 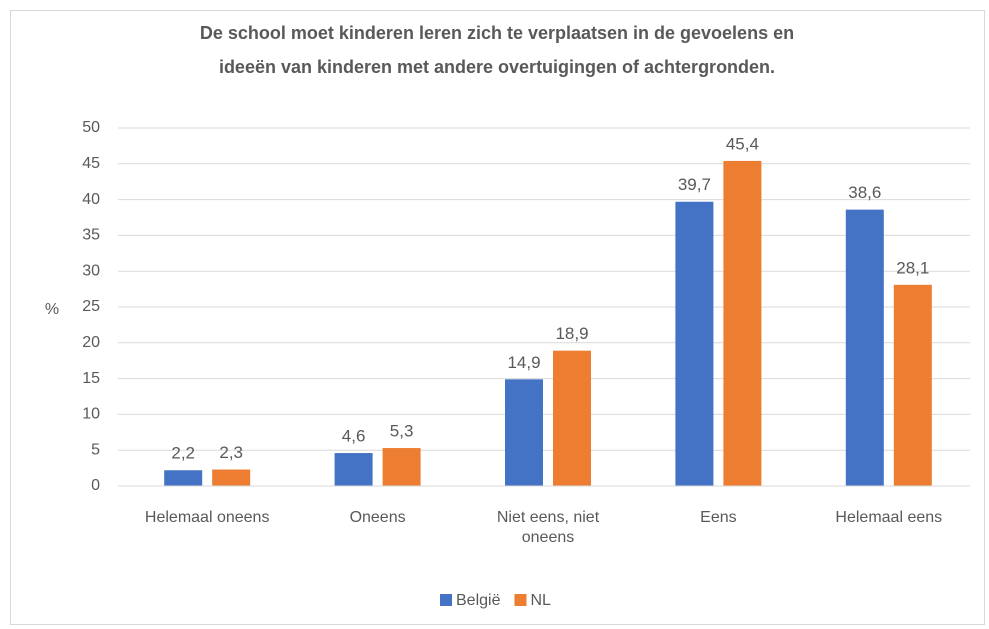 What do you see at coordinates (889, 517) in the screenshot?
I see `x-tick-label: Helemaal eens` at bounding box center [889, 517].